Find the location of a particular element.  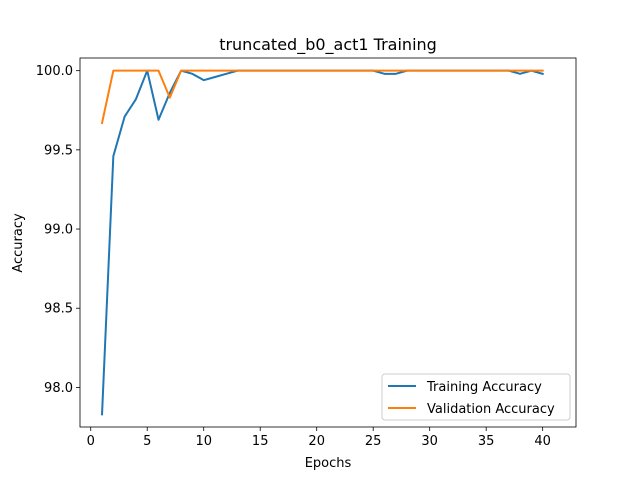

y-tick-label: 99.5 is located at coordinates (58, 150).